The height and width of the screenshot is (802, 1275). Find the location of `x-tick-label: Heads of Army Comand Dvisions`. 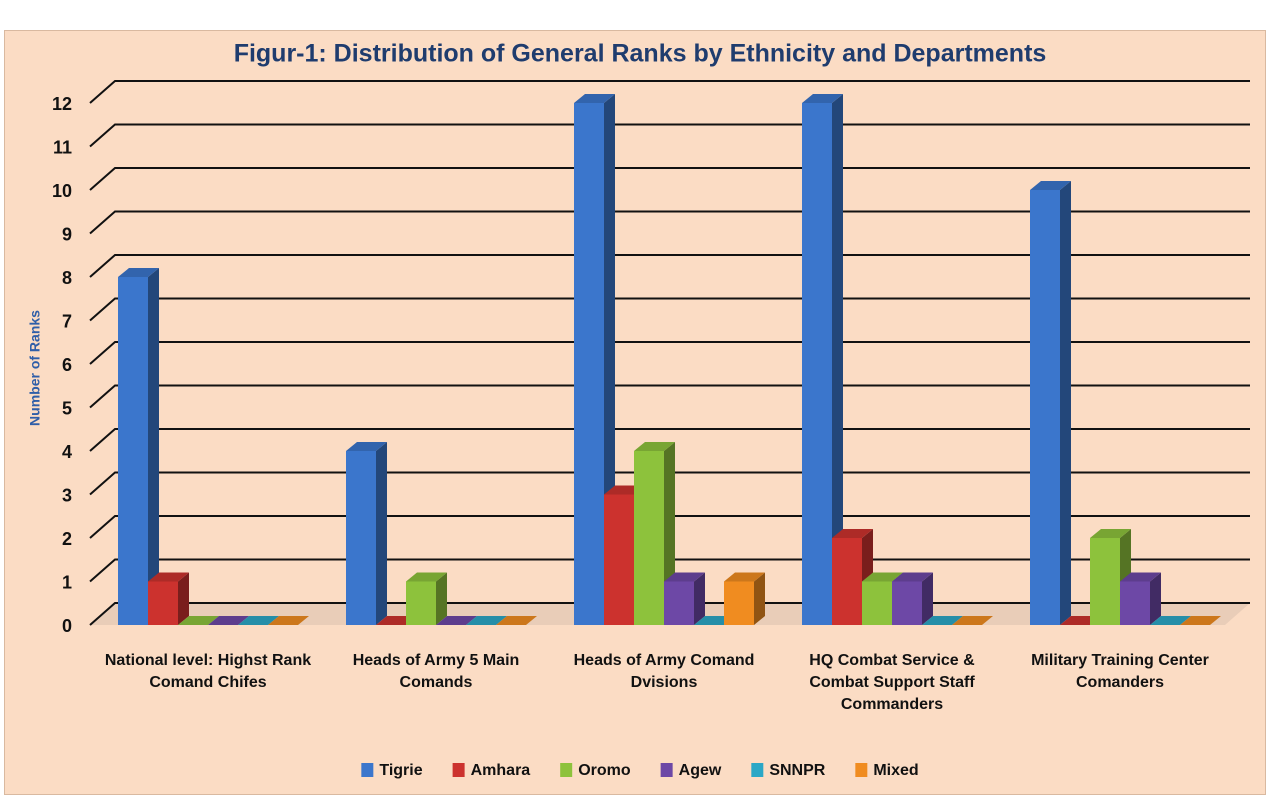

x-tick-label: Heads of Army Comand Dvisions is located at coordinates (664, 671).